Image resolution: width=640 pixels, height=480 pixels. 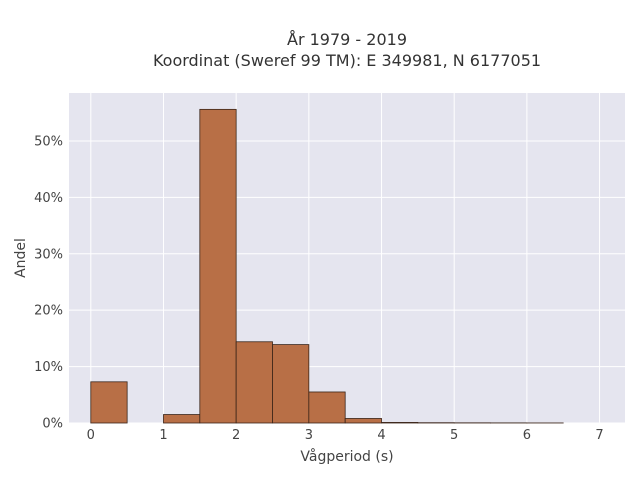 What do you see at coordinates (52, 424) in the screenshot?
I see `y-tick-label-0: 0%` at bounding box center [52, 424].